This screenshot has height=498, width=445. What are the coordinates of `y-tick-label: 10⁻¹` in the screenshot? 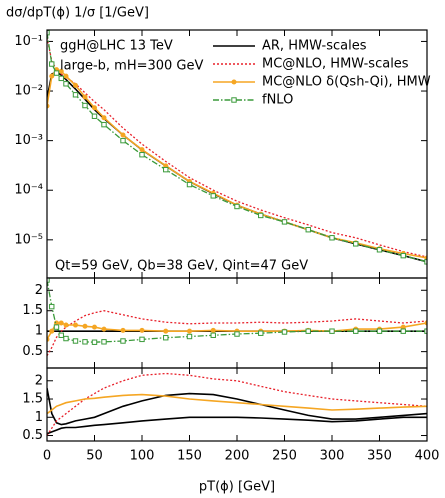 It's located at (28, 41).